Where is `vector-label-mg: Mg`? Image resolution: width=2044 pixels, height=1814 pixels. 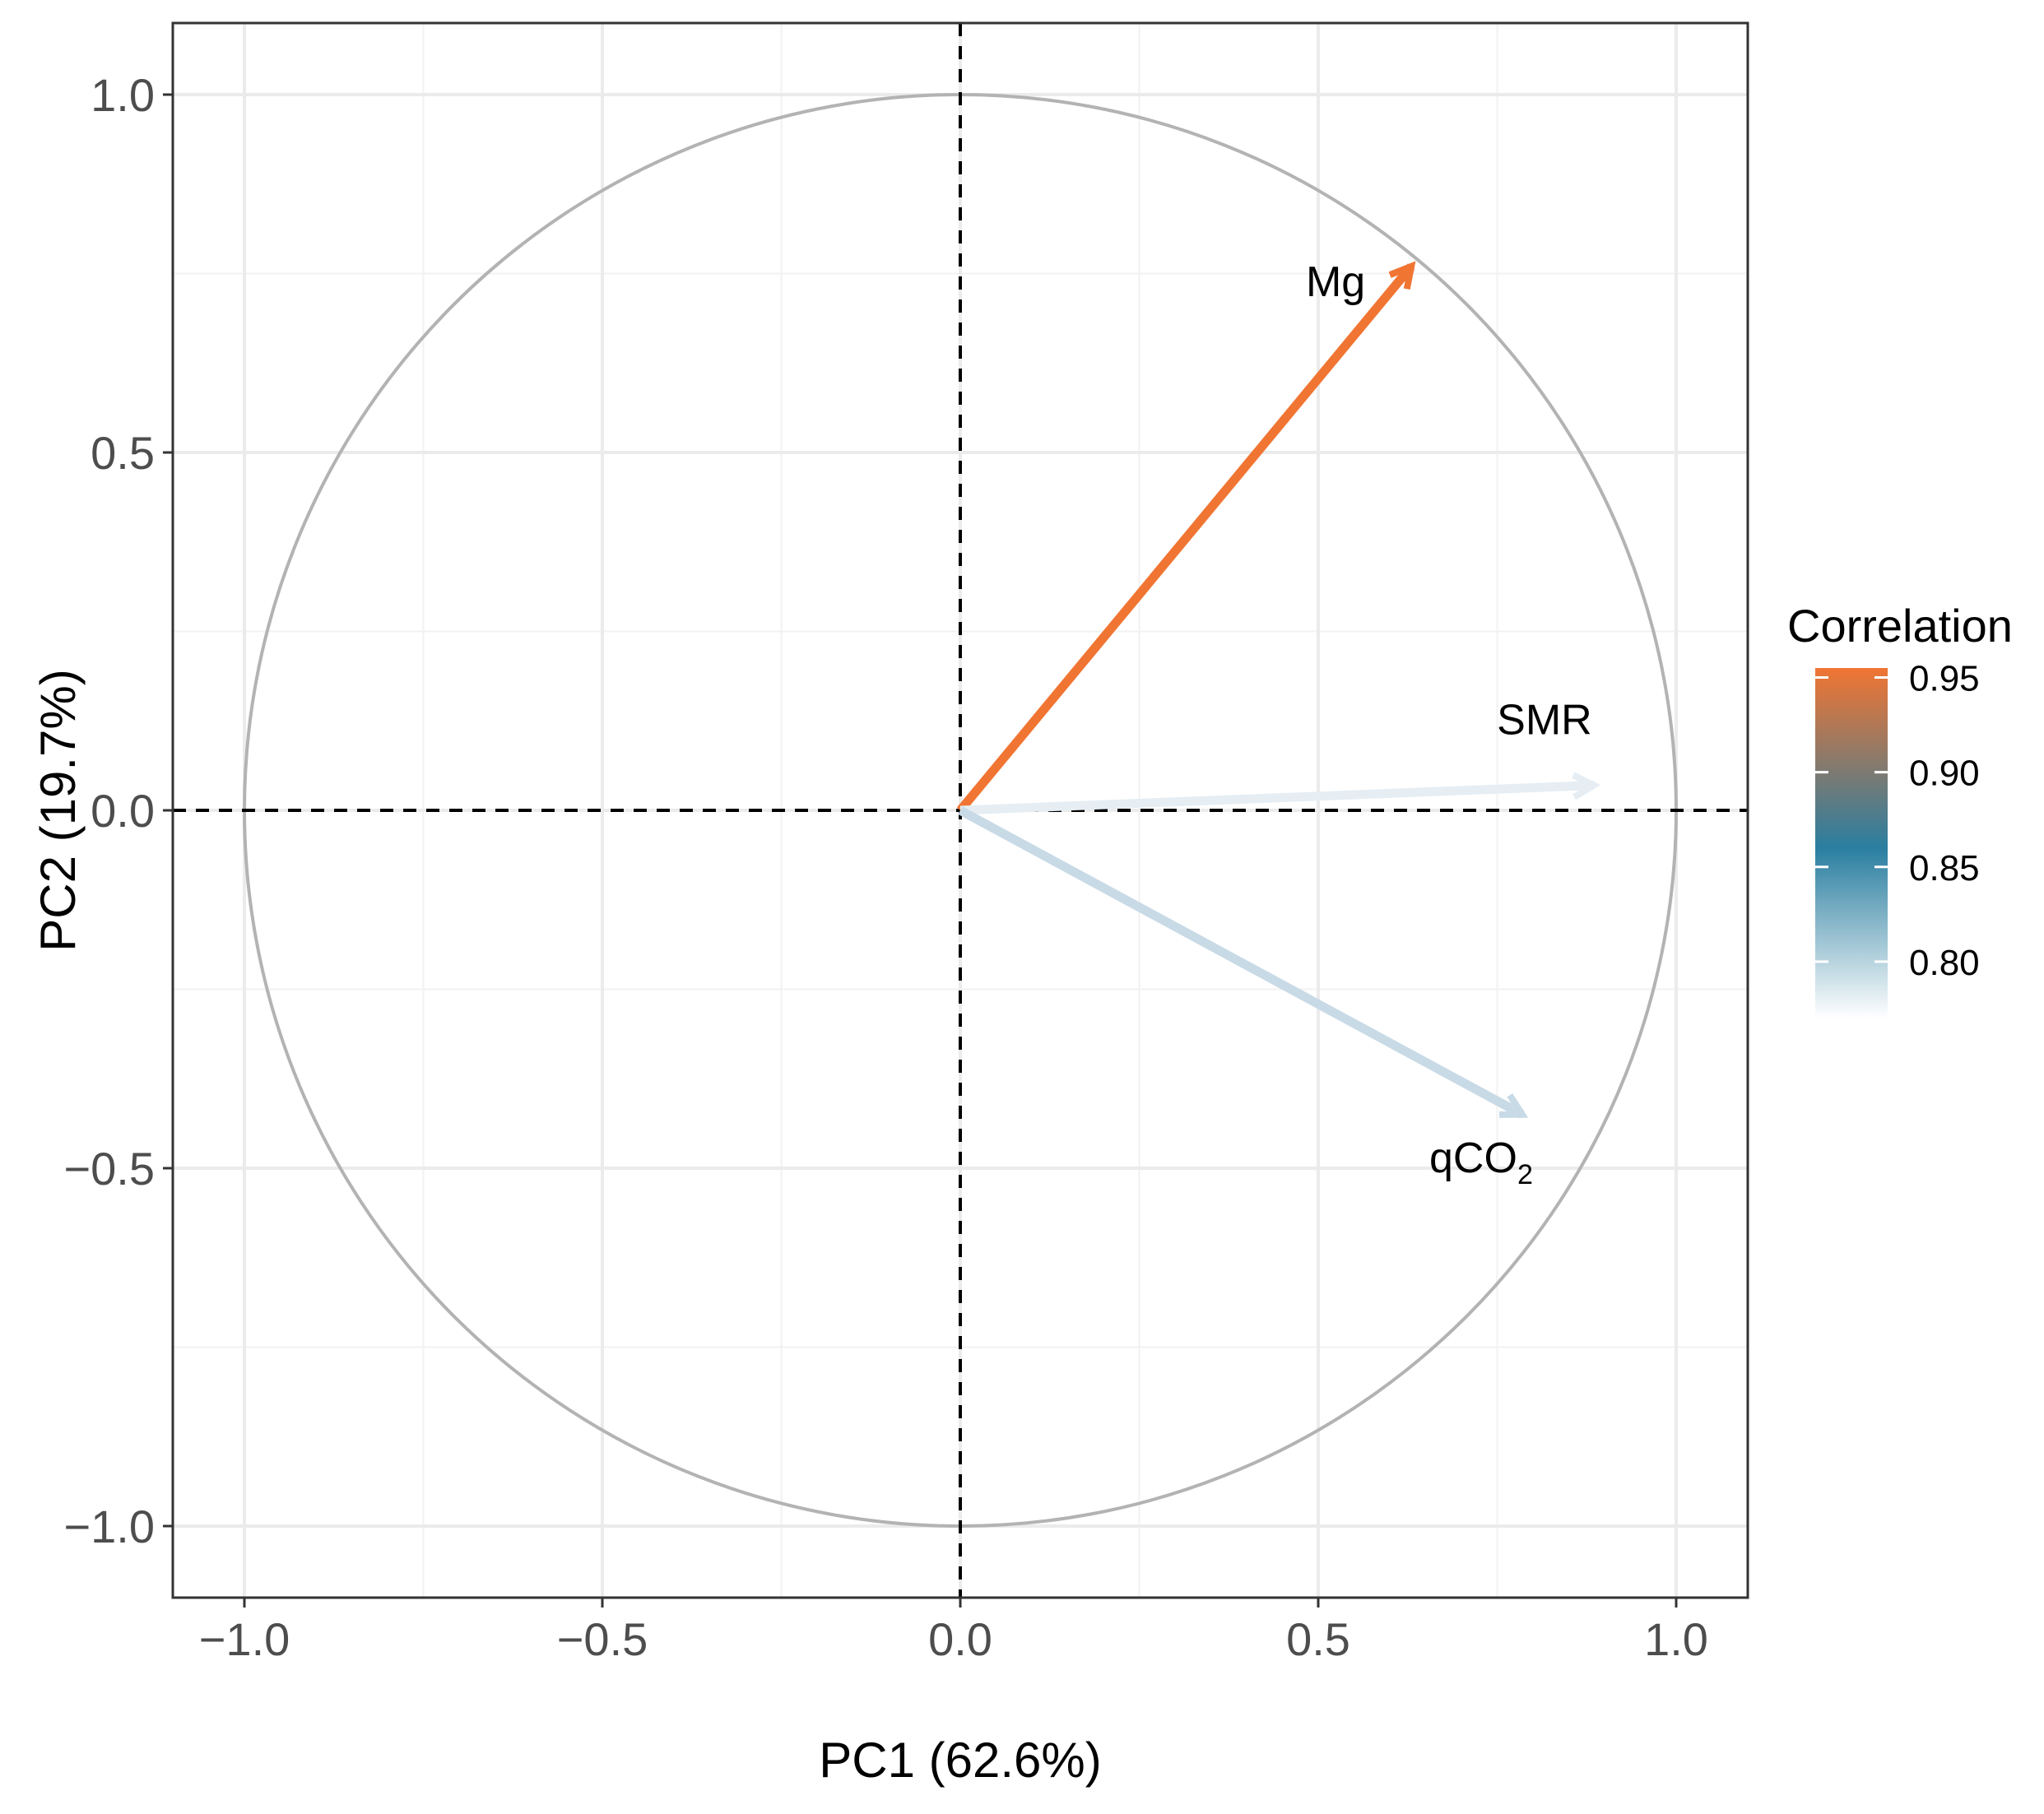 vector-label-mg: Mg is located at coordinates (1336, 282).